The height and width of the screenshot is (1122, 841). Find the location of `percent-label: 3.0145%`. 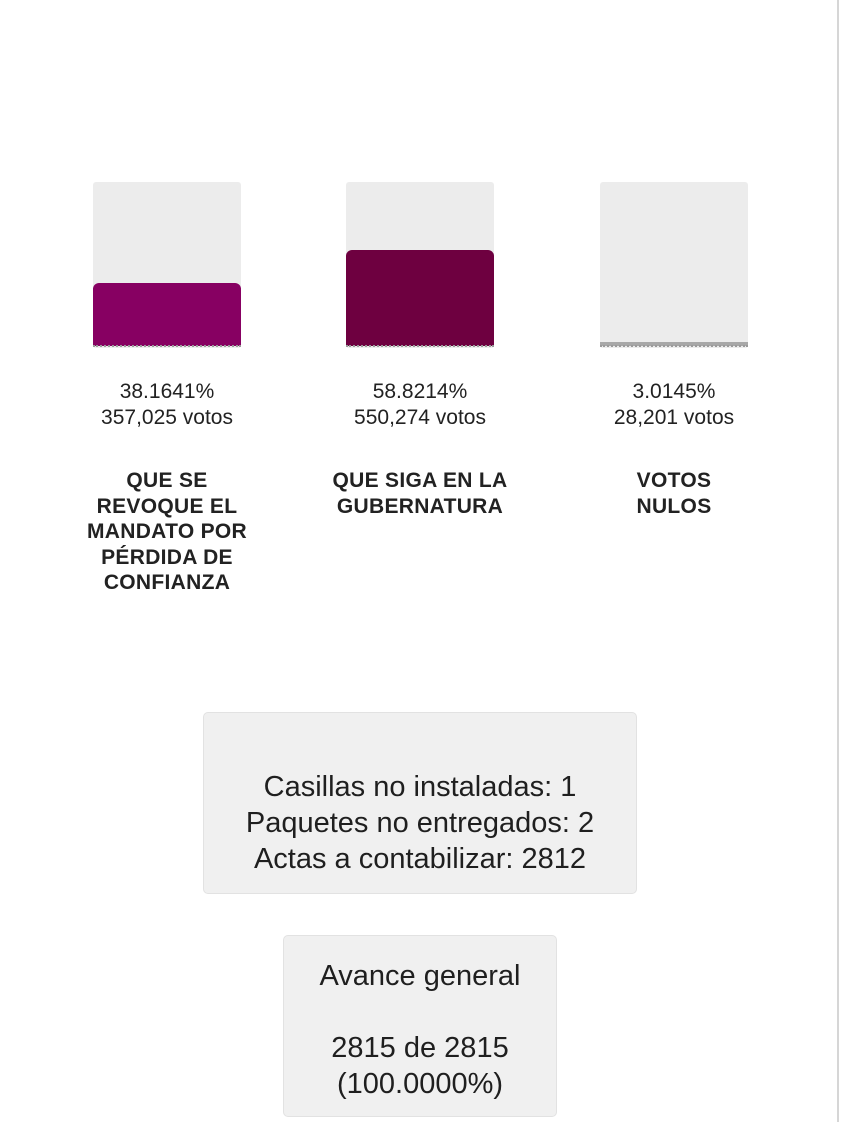

percent-label: 3.0145% is located at coordinates (674, 391).